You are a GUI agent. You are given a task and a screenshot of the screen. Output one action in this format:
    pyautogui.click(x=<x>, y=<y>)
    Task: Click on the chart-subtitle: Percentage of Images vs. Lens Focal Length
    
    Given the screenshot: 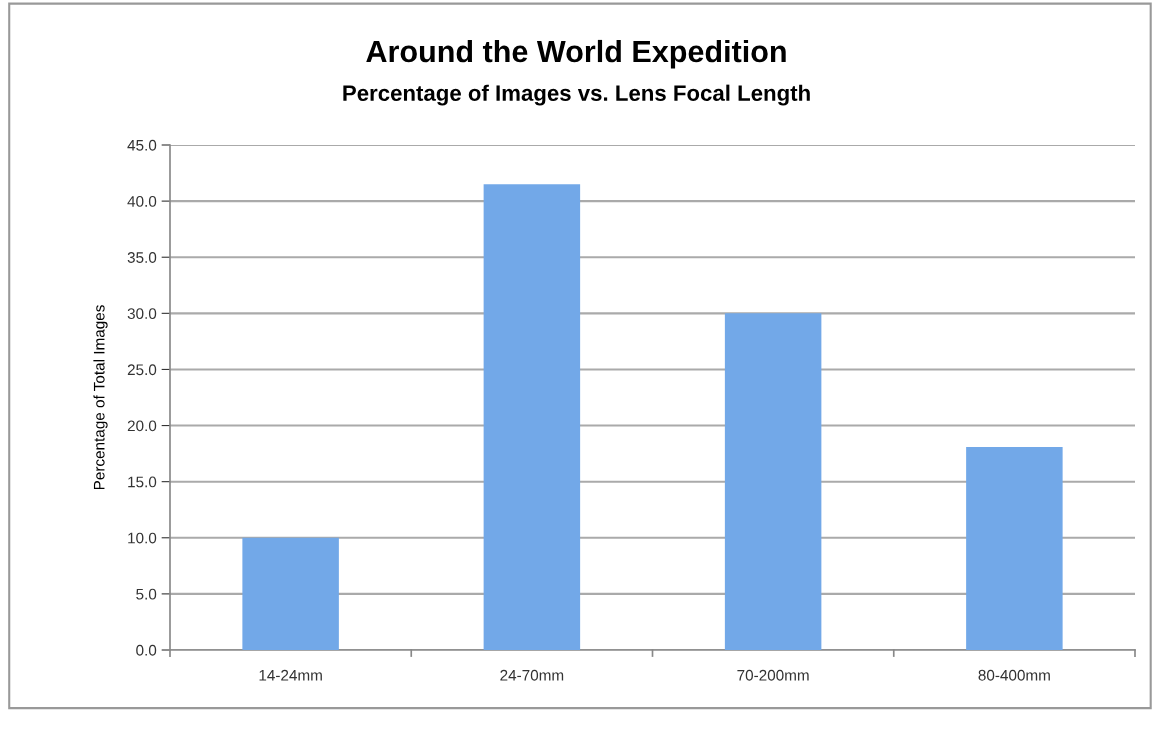 What is the action you would take?
    pyautogui.click(x=576, y=95)
    